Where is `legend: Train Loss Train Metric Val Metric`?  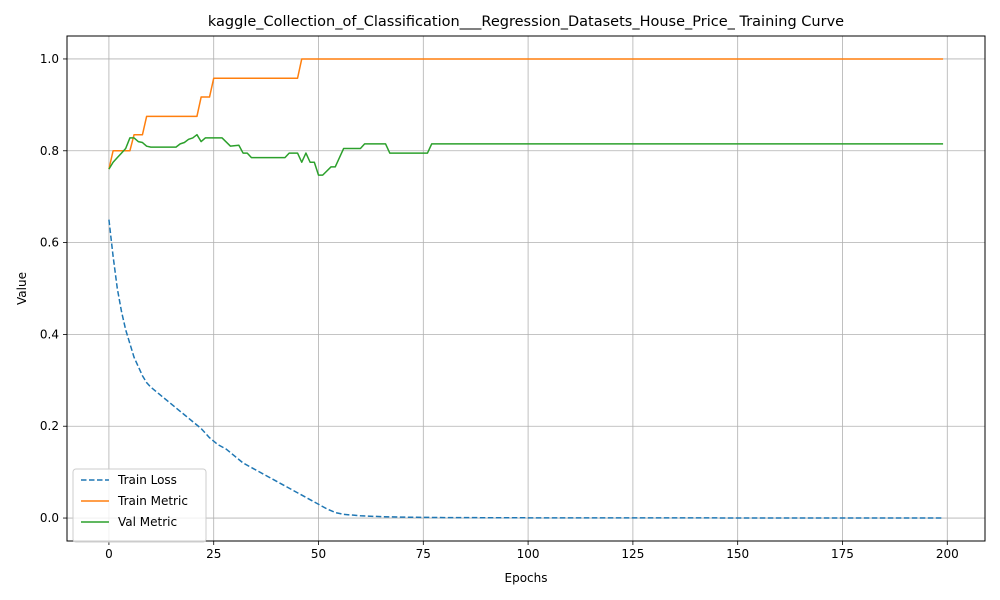 legend: Train Loss Train Metric Val Metric is located at coordinates (139, 505).